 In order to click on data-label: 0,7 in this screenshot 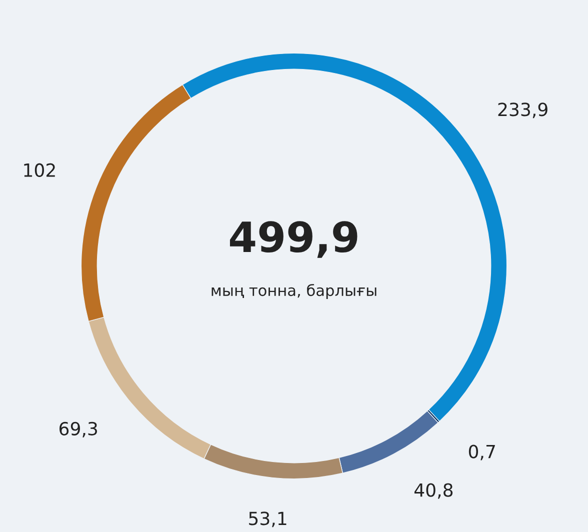, I will do `click(481, 452)`.